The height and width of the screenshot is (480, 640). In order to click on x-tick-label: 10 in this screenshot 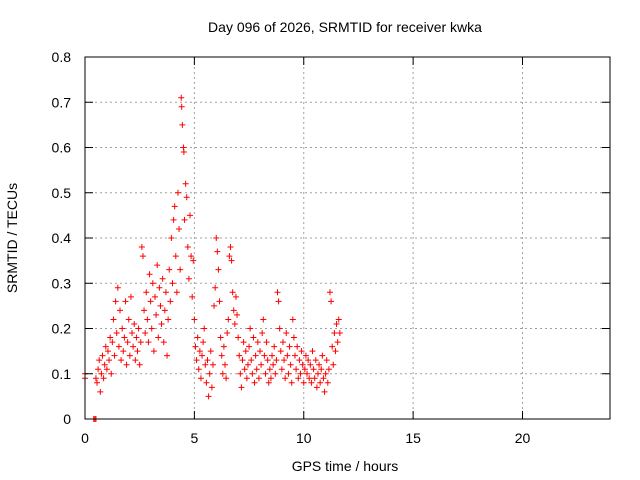, I will do `click(304, 438)`.